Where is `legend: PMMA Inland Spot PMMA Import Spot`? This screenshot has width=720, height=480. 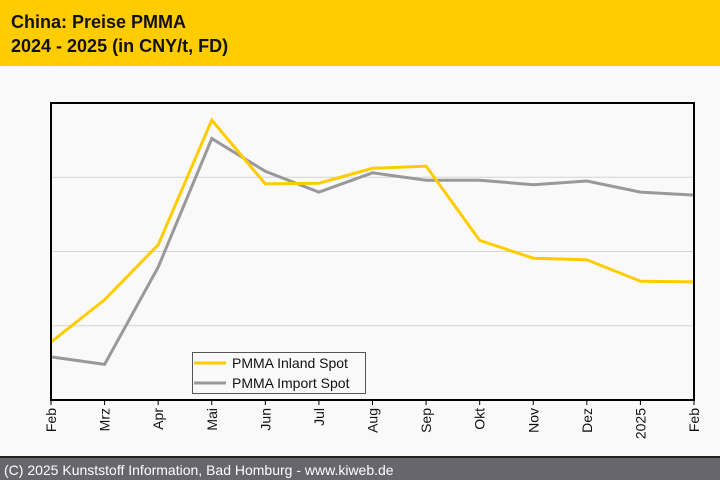
legend: PMMA Inland Spot PMMA Import Spot is located at coordinates (279, 373).